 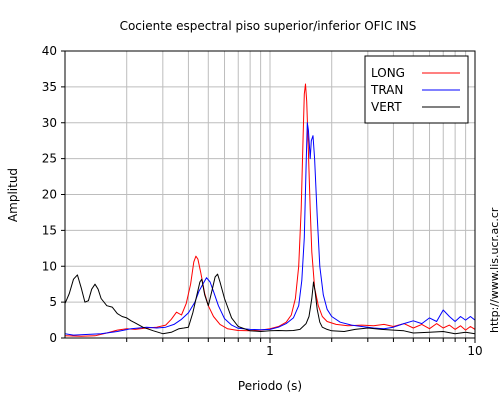 What do you see at coordinates (474, 351) in the screenshot?
I see `x-tick-label: 10` at bounding box center [474, 351].